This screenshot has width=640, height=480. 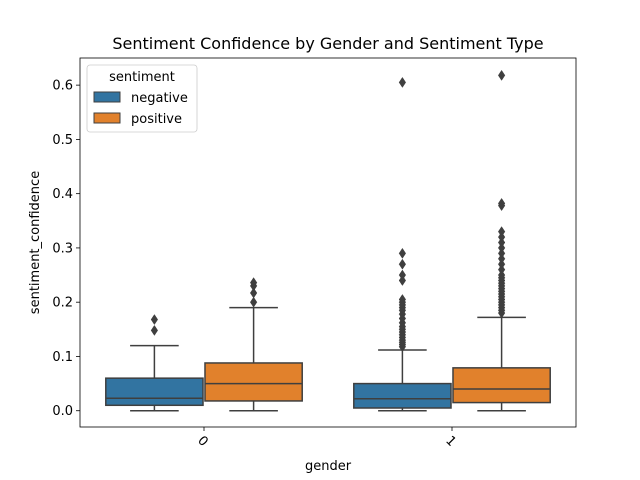 What do you see at coordinates (107, 118) in the screenshot?
I see `legend-swatch-positive` at bounding box center [107, 118].